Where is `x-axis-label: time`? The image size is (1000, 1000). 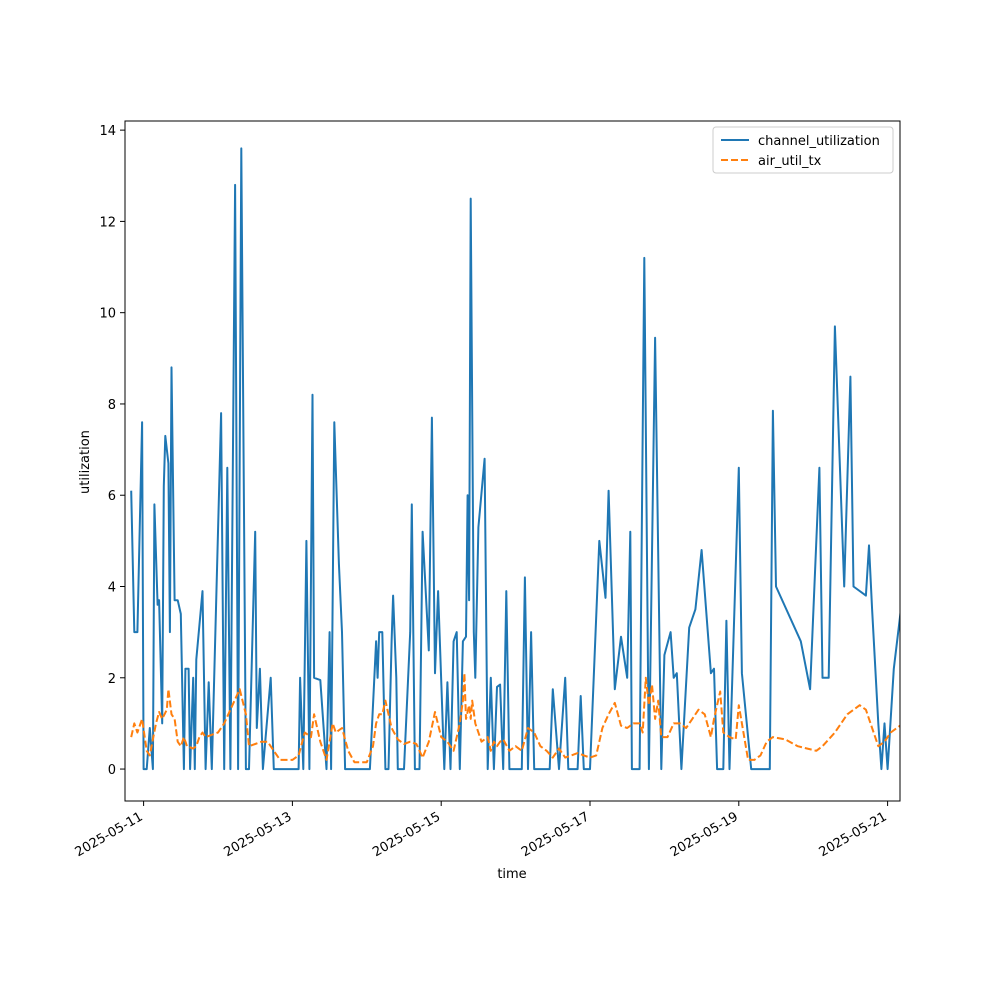
x-axis-label: time is located at coordinates (511, 874).